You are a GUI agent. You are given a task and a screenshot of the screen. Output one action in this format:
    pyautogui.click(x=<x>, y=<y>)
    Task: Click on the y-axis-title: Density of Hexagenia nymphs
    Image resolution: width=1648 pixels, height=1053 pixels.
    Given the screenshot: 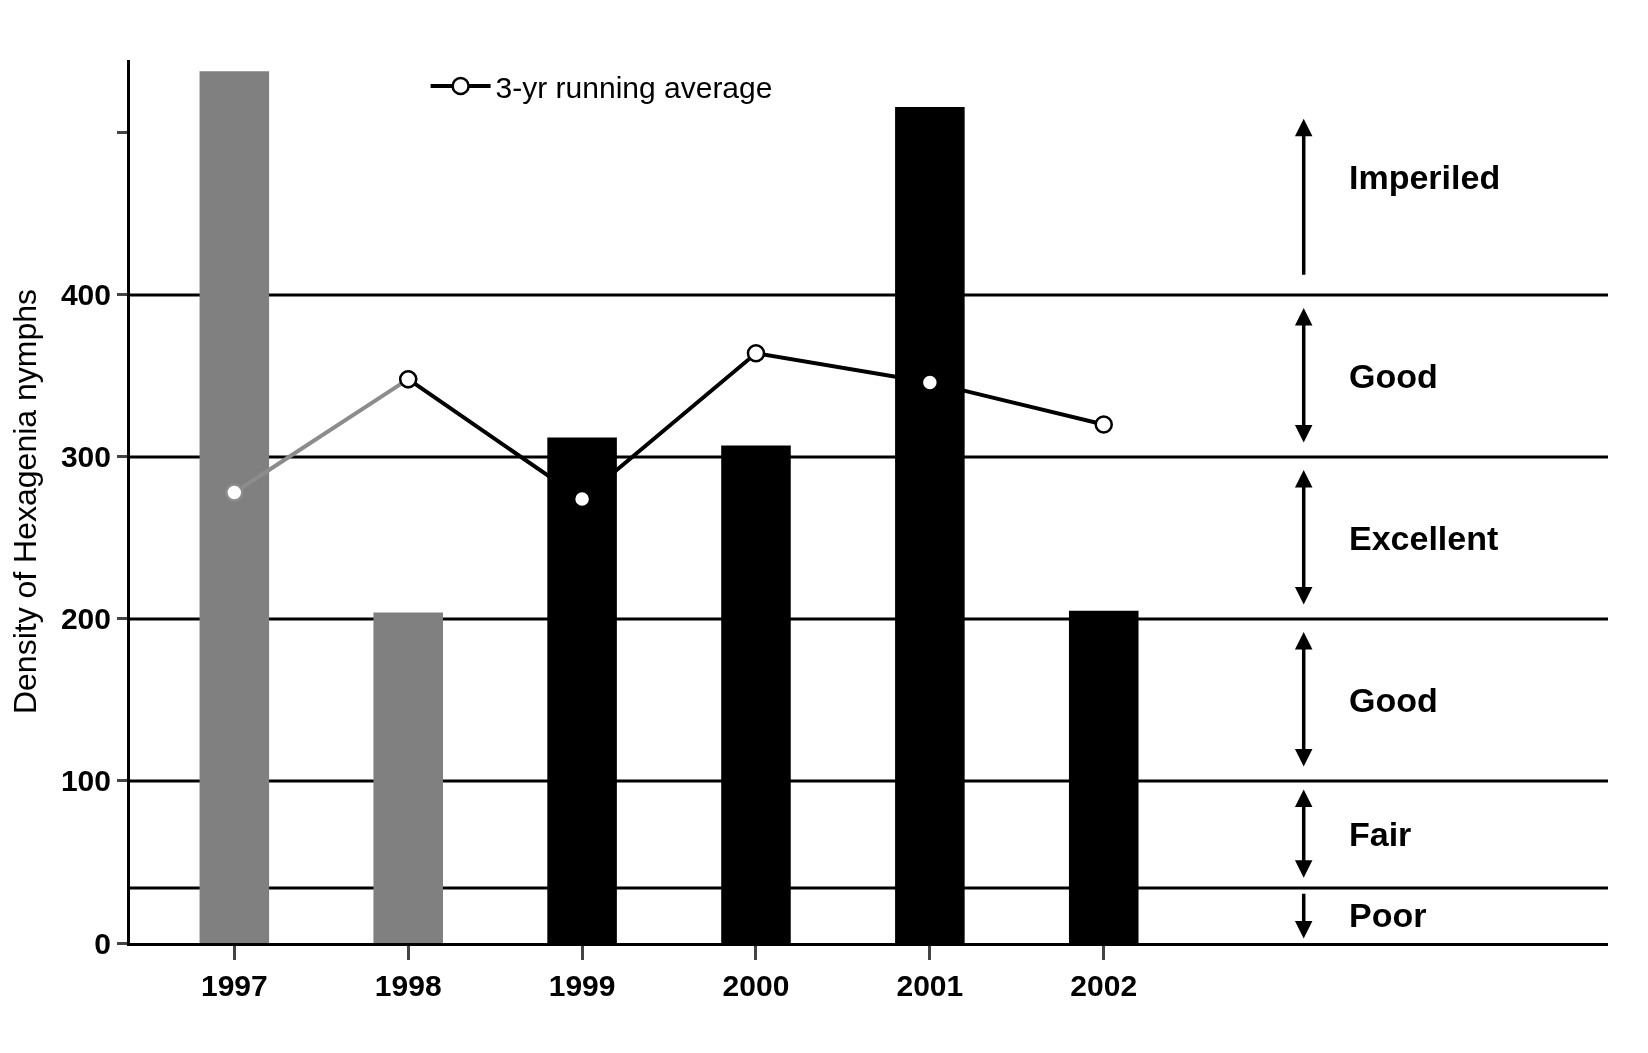 What is the action you would take?
    pyautogui.click(x=25, y=501)
    